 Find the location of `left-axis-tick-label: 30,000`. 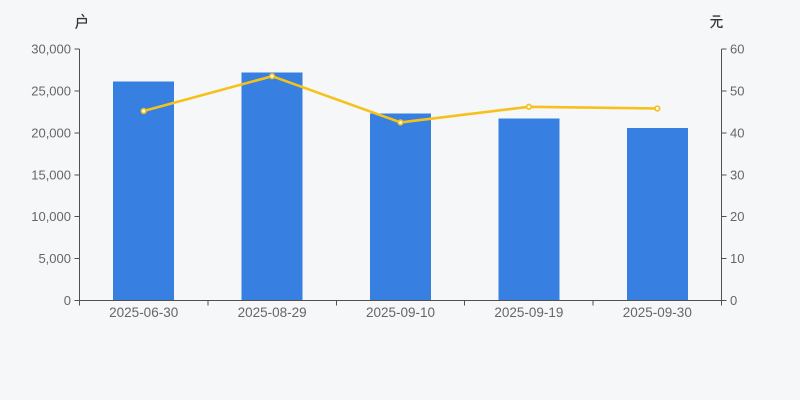

left-axis-tick-label: 30,000 is located at coordinates (51, 49).